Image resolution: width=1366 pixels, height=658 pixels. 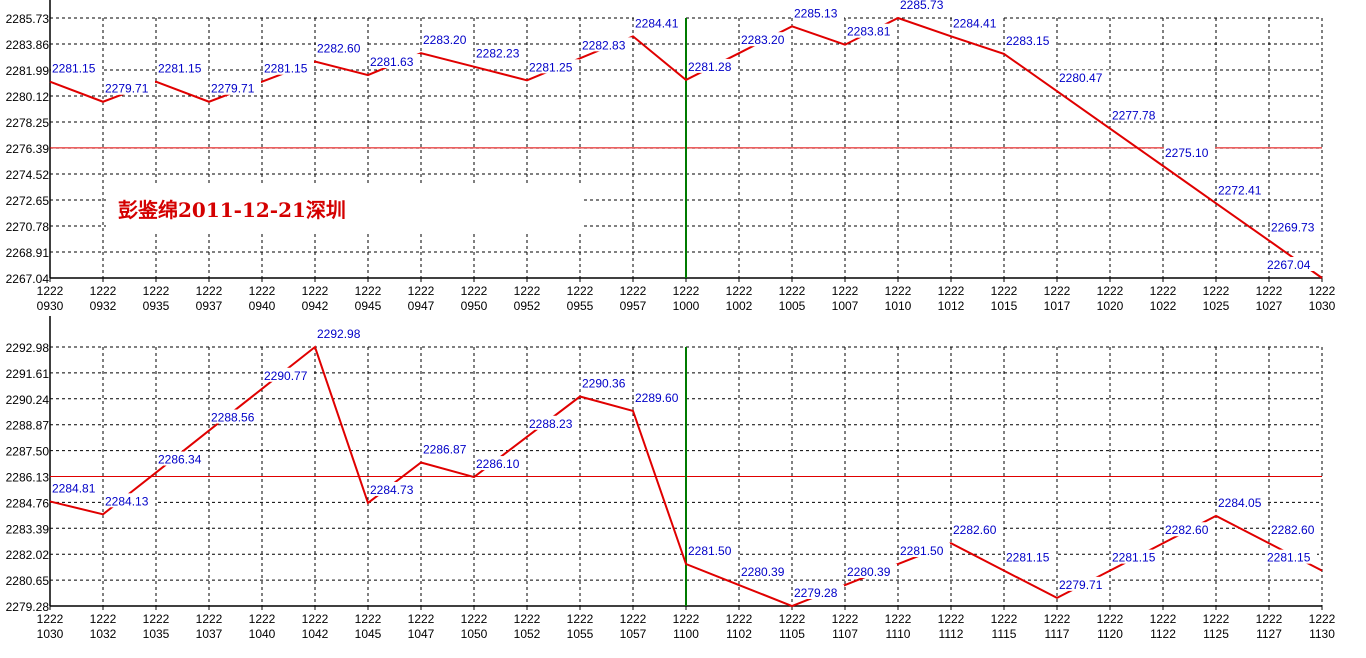 What do you see at coordinates (498, 464) in the screenshot?
I see `point-label: 2286.10` at bounding box center [498, 464].